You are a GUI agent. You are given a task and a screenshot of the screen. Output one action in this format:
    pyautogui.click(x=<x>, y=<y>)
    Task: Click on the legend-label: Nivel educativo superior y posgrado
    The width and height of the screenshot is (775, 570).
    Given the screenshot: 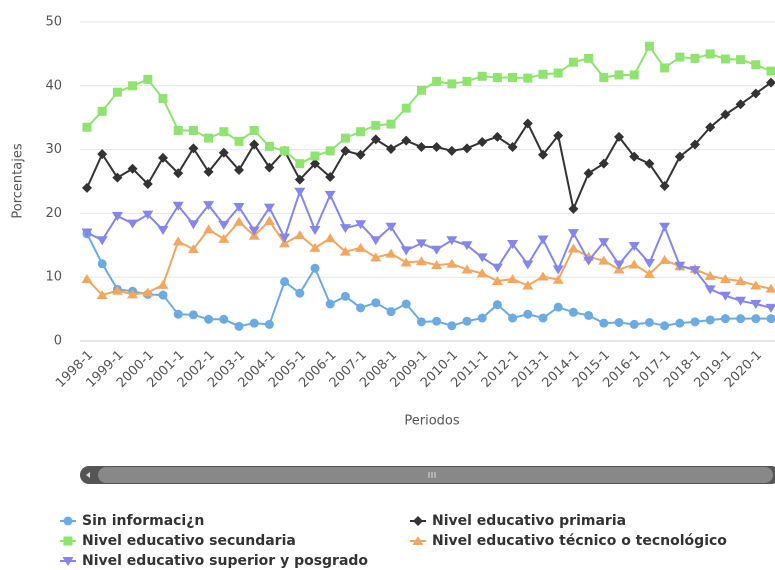 What is the action you would take?
    pyautogui.click(x=225, y=561)
    